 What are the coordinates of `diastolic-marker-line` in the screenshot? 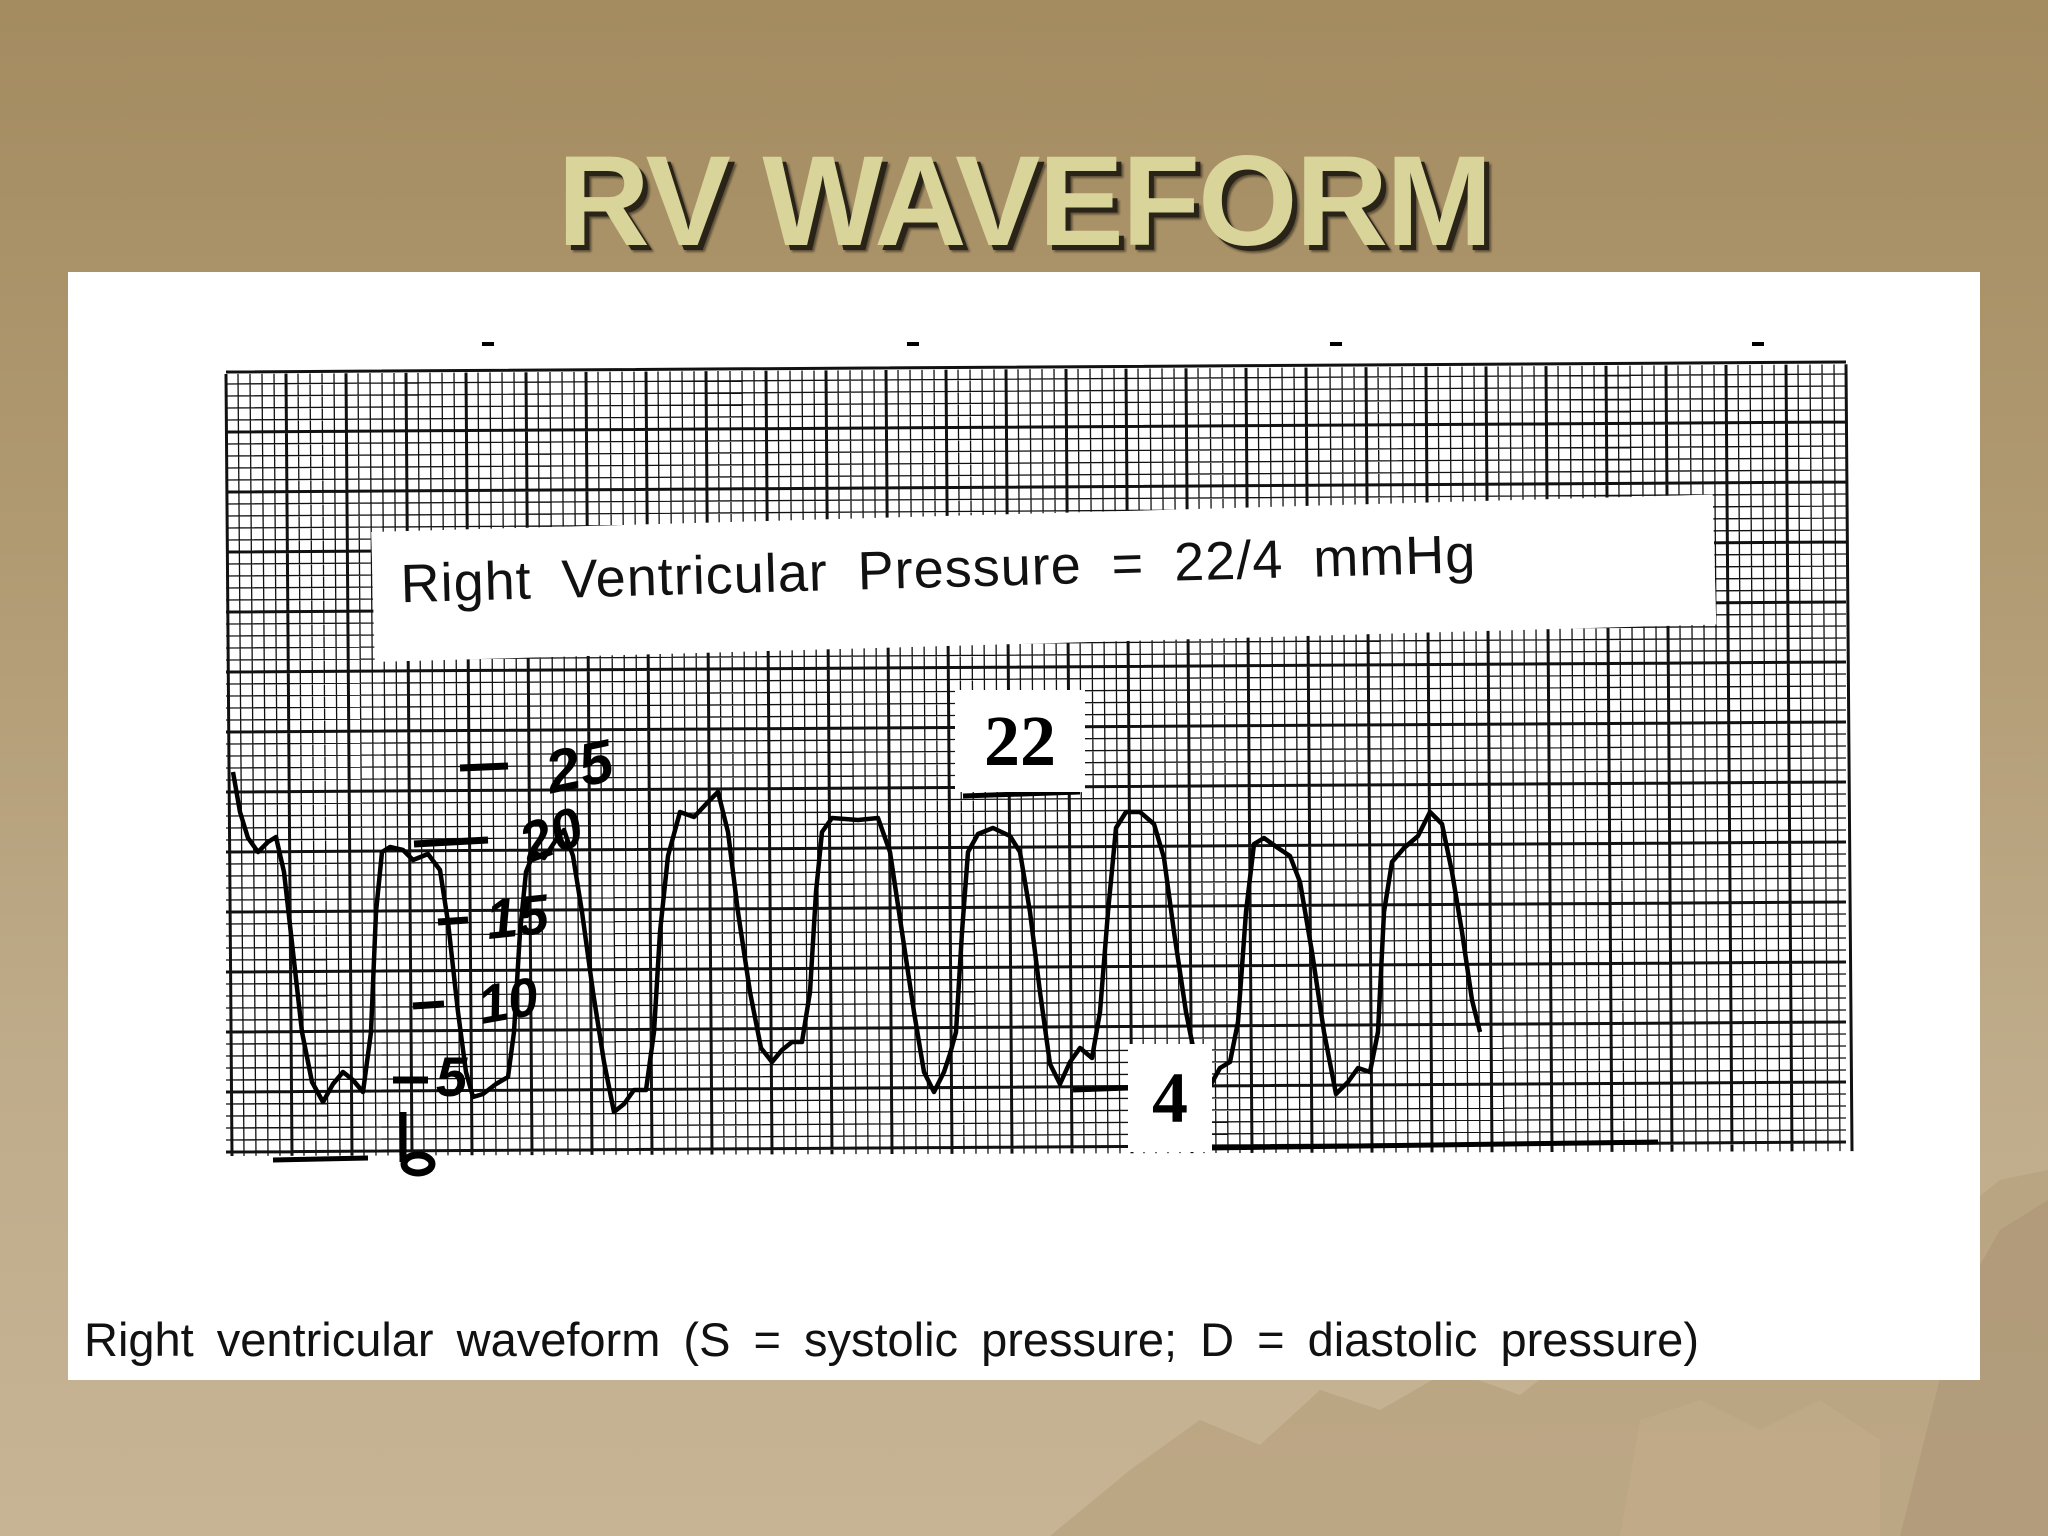 It's located at (1100, 1089).